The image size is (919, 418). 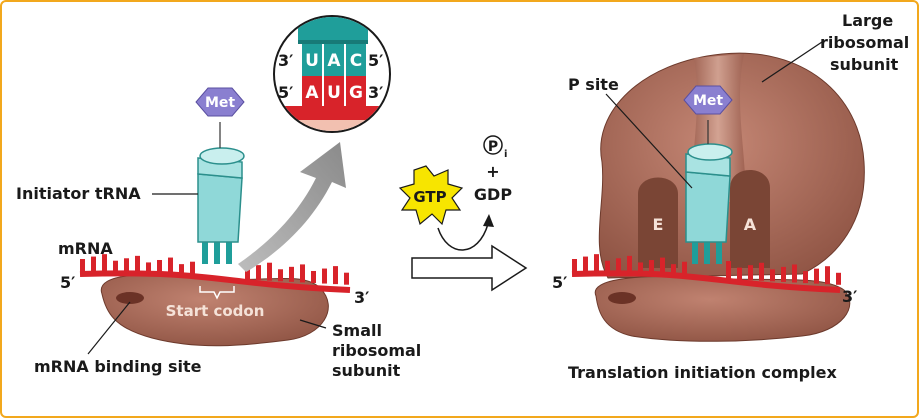 I want to click on mrna-strand-left, so click(x=215, y=273).